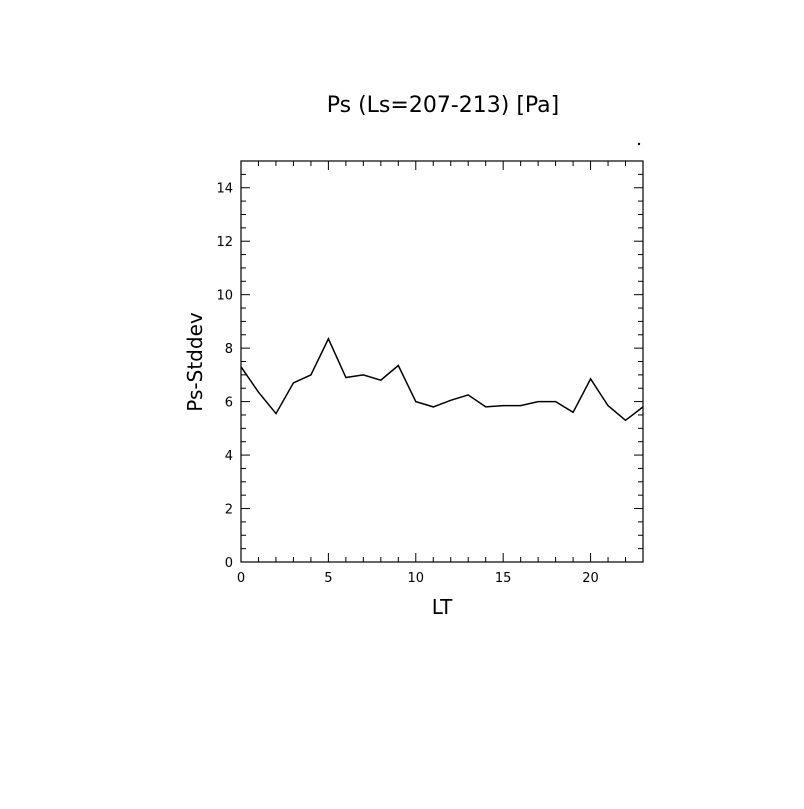  What do you see at coordinates (328, 578) in the screenshot?
I see `x-tick-label: 5` at bounding box center [328, 578].